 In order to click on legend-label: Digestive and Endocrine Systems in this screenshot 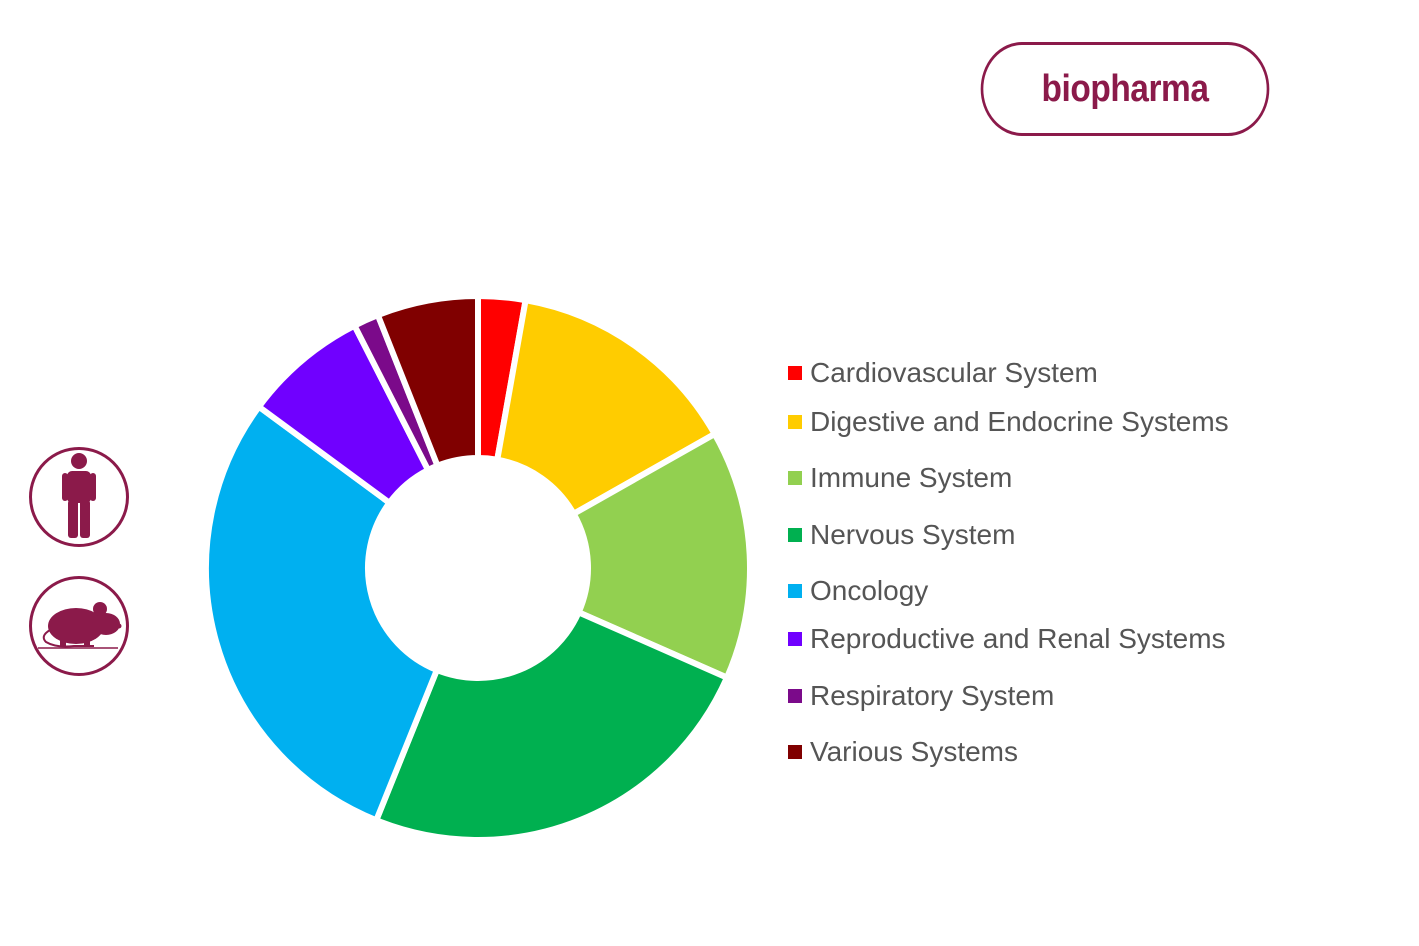, I will do `click(1019, 421)`.